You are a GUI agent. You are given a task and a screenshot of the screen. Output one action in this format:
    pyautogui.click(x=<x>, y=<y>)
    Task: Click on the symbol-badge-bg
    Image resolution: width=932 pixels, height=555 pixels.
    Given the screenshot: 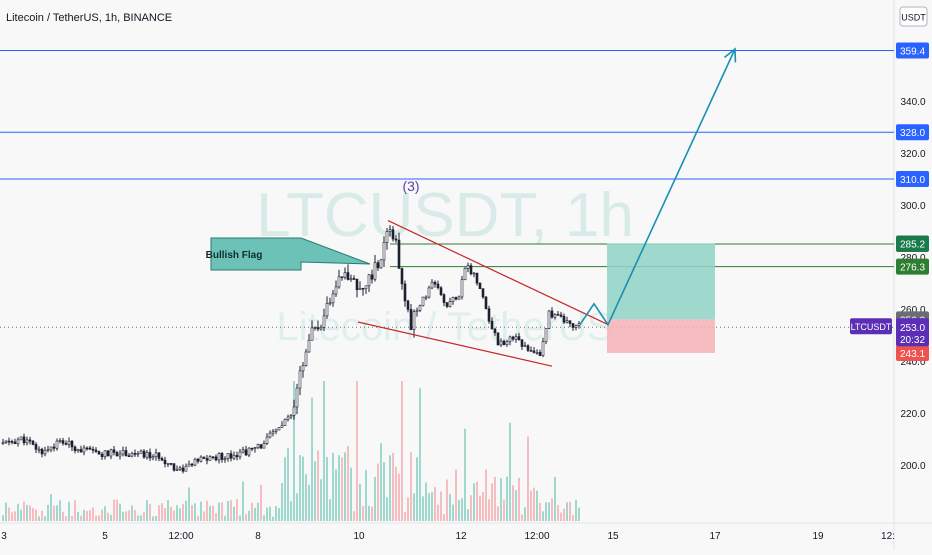 What is the action you would take?
    pyautogui.click(x=871, y=326)
    